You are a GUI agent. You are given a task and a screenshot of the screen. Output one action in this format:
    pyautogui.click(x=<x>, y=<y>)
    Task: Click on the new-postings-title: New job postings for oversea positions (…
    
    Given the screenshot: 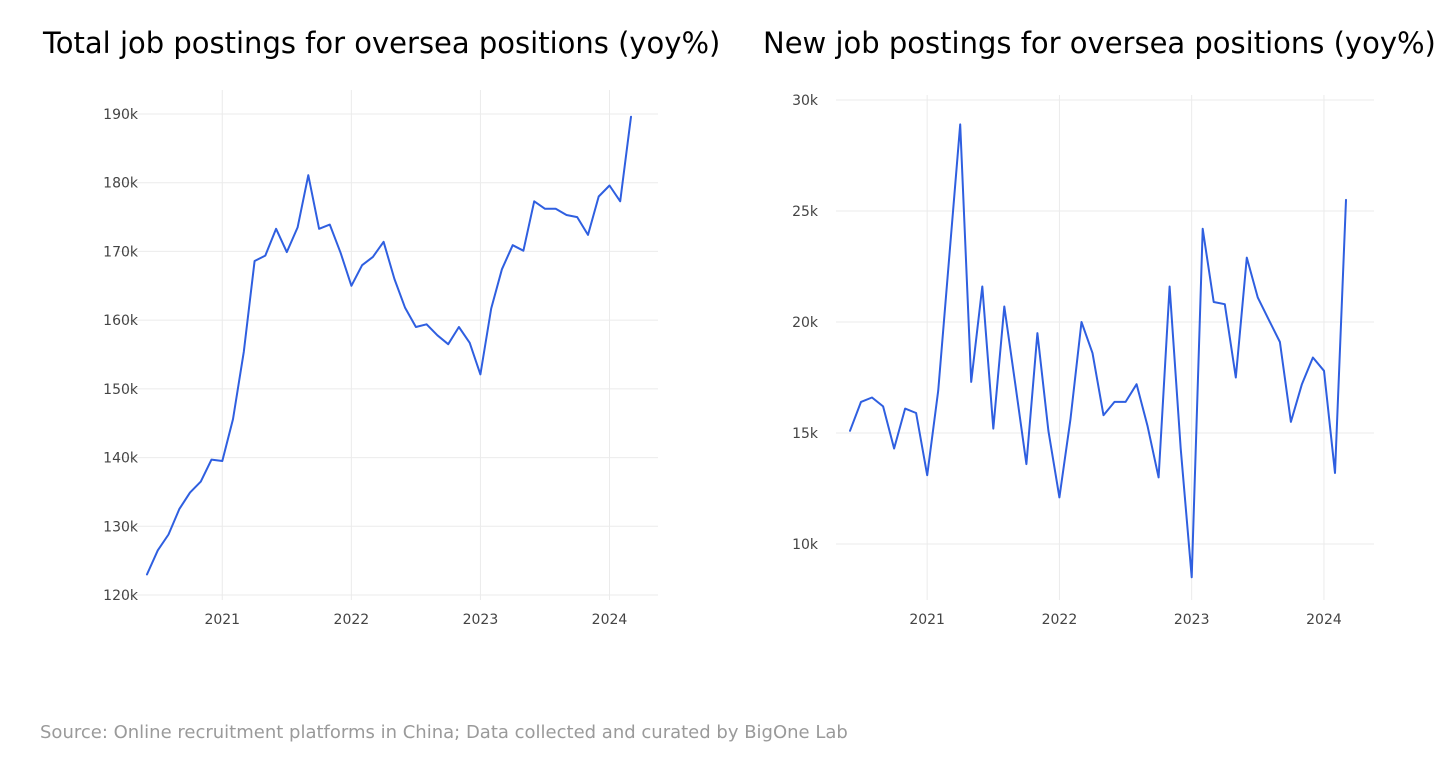 What is the action you would take?
    pyautogui.click(x=1099, y=43)
    